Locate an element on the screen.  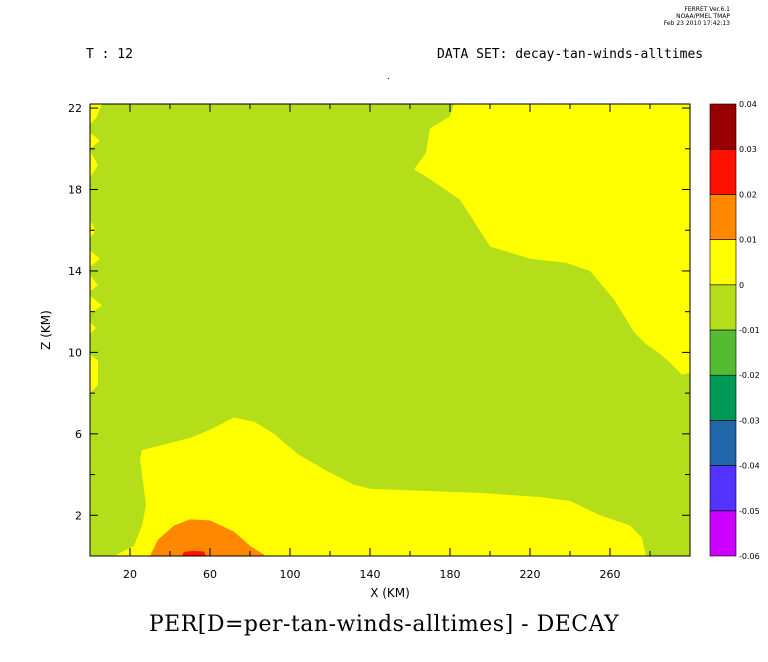
colorbar-label-8: 0.02 is located at coordinates (748, 194).